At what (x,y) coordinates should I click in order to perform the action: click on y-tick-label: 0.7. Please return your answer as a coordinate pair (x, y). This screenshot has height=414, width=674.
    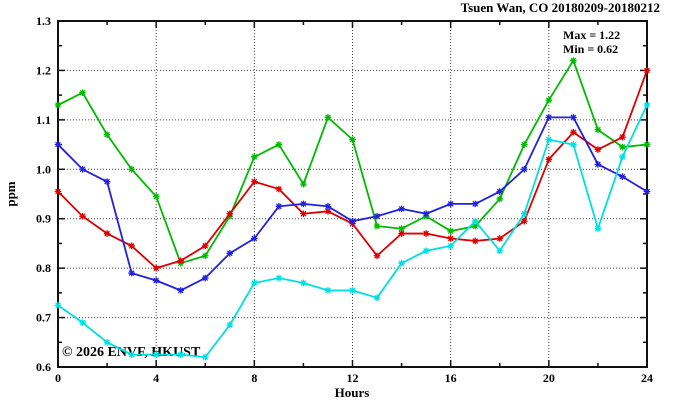
    Looking at the image, I should click on (43, 318).